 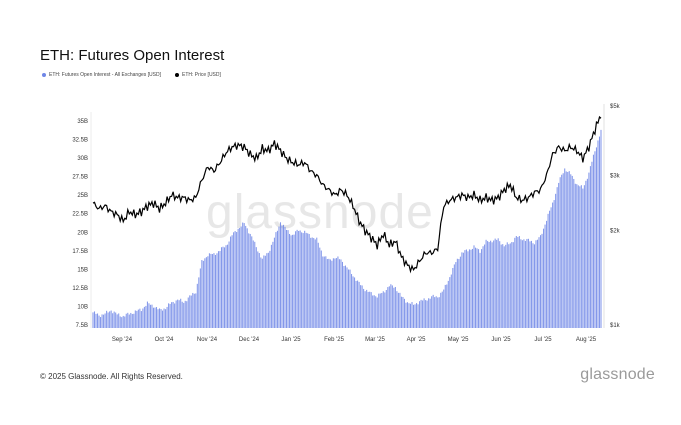 What do you see at coordinates (80, 215) in the screenshot?
I see `left-tick-label: 22.5B` at bounding box center [80, 215].